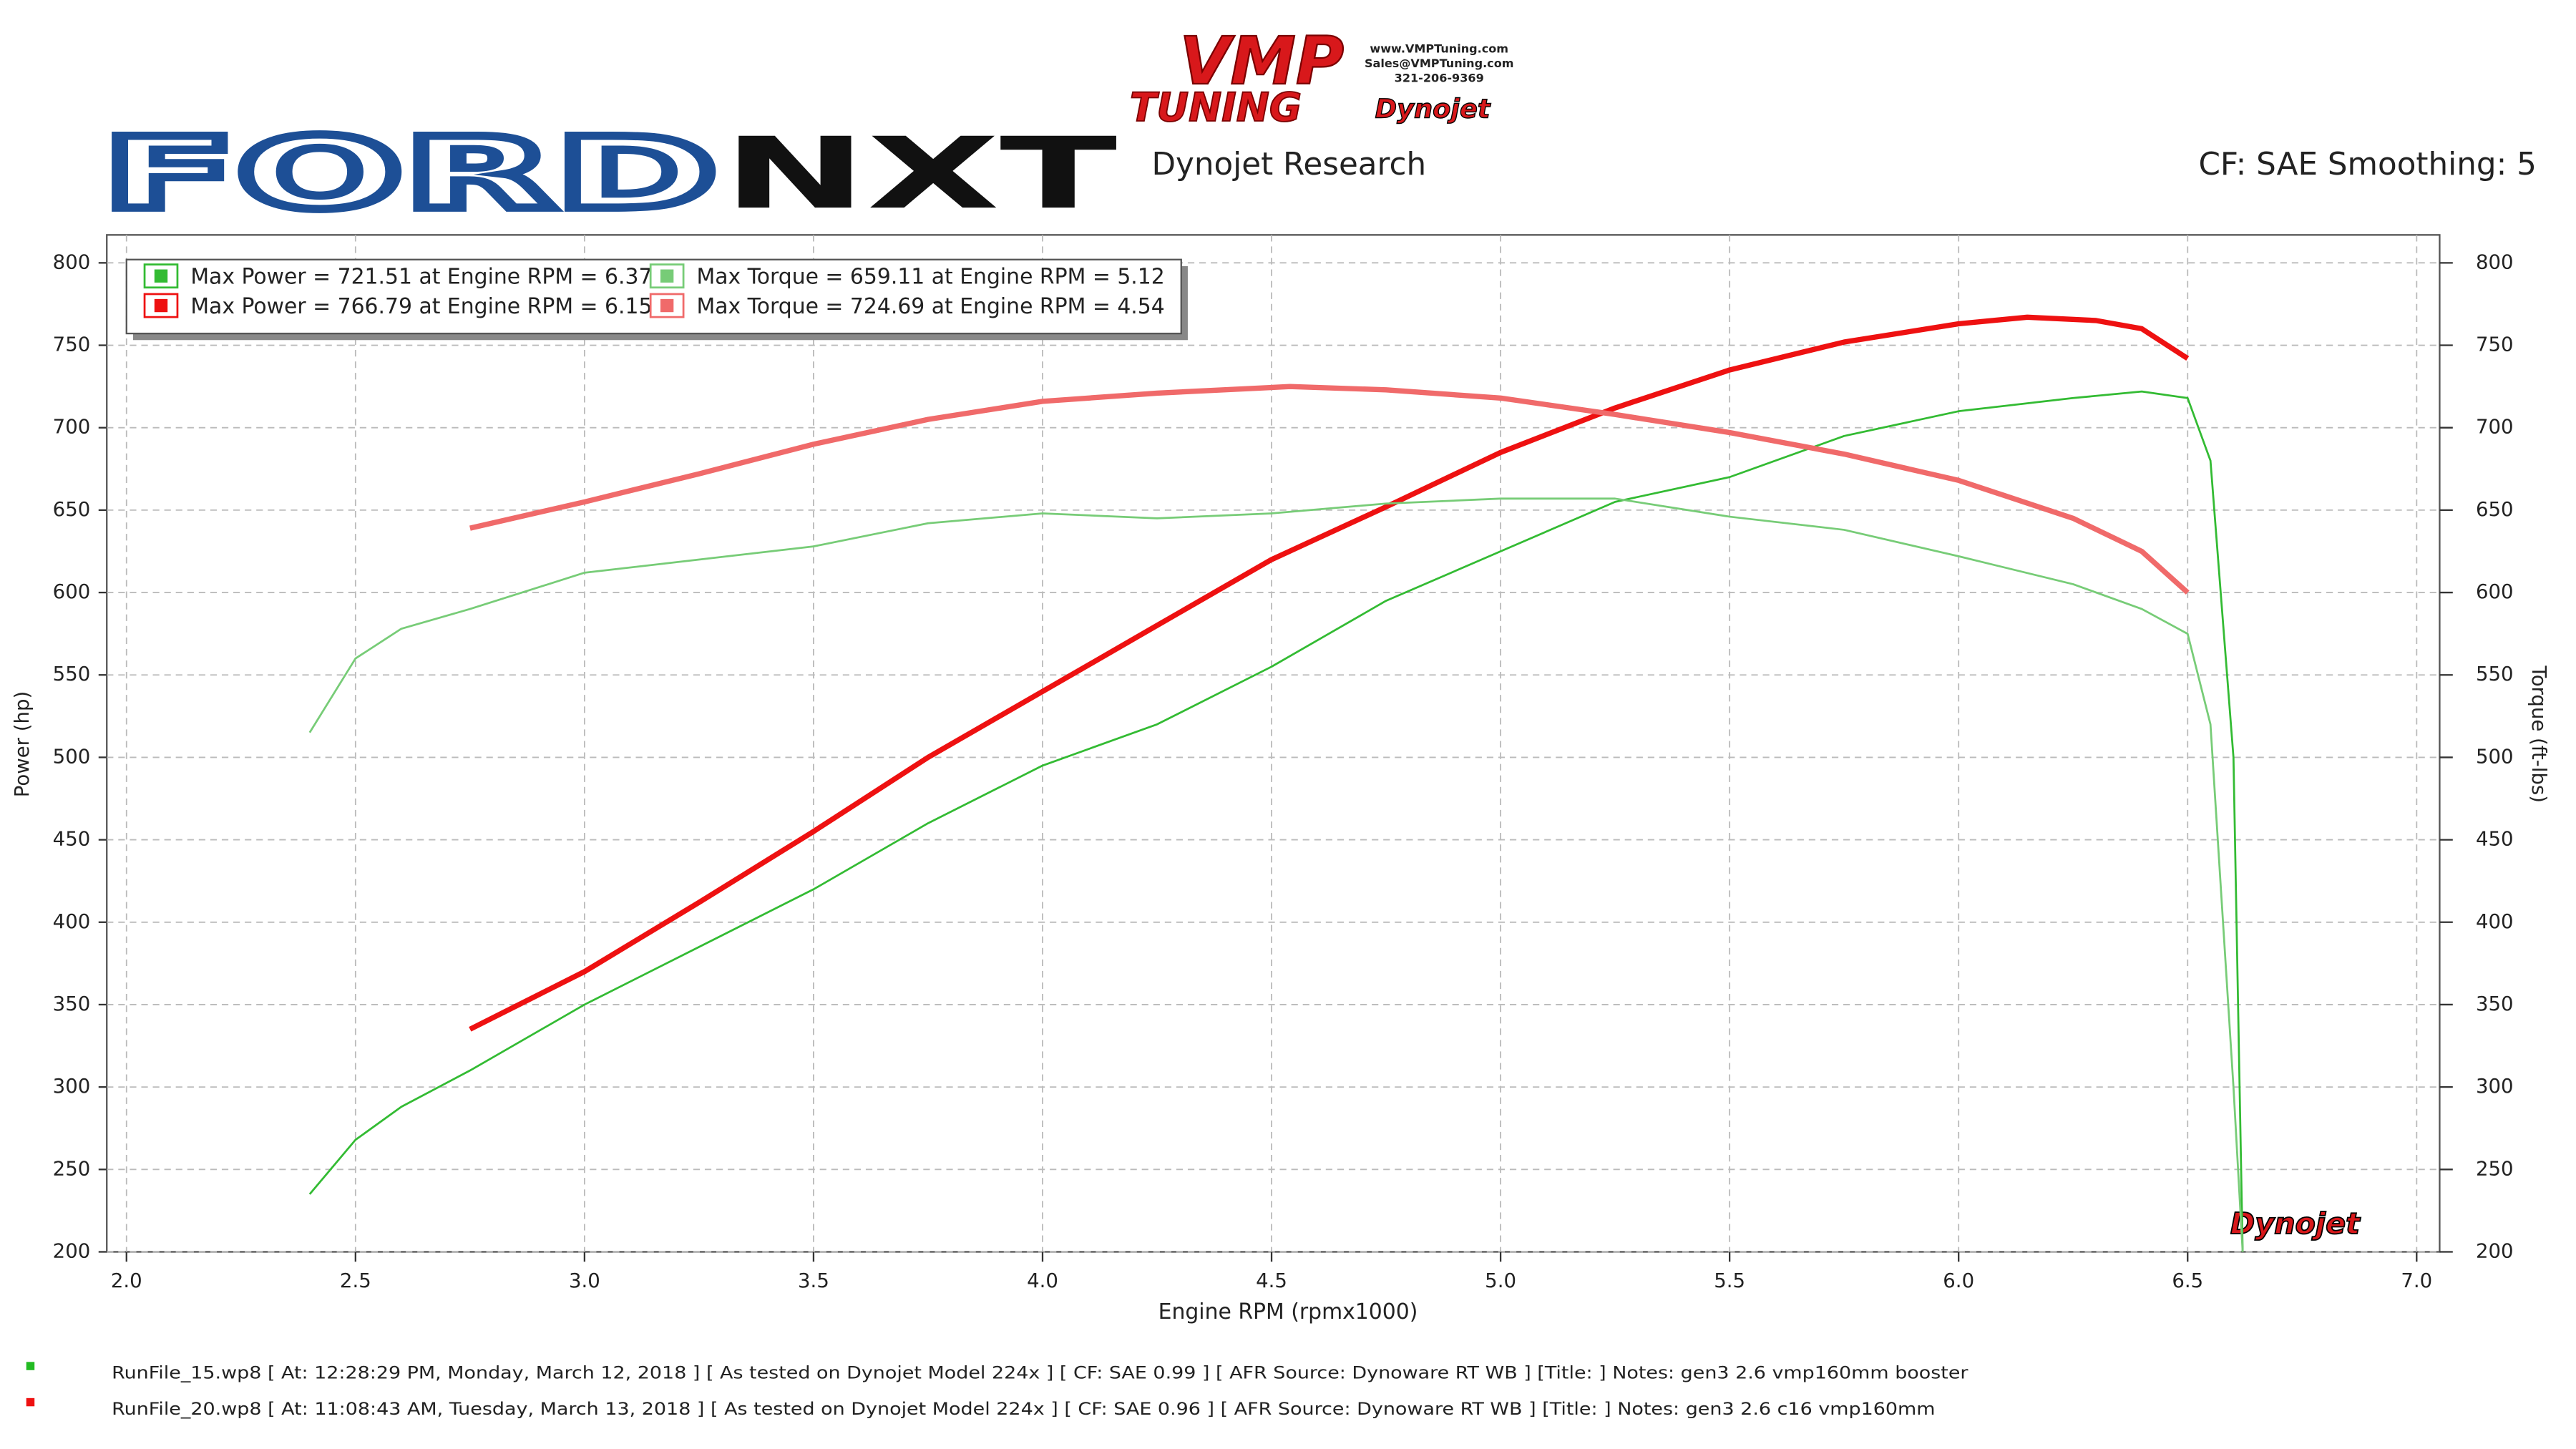 Image resolution: width=2576 pixels, height=1449 pixels. What do you see at coordinates (421, 277) in the screenshot?
I see `legend-label: Max Power = 721.51 at Engine RPM = 6.37` at bounding box center [421, 277].